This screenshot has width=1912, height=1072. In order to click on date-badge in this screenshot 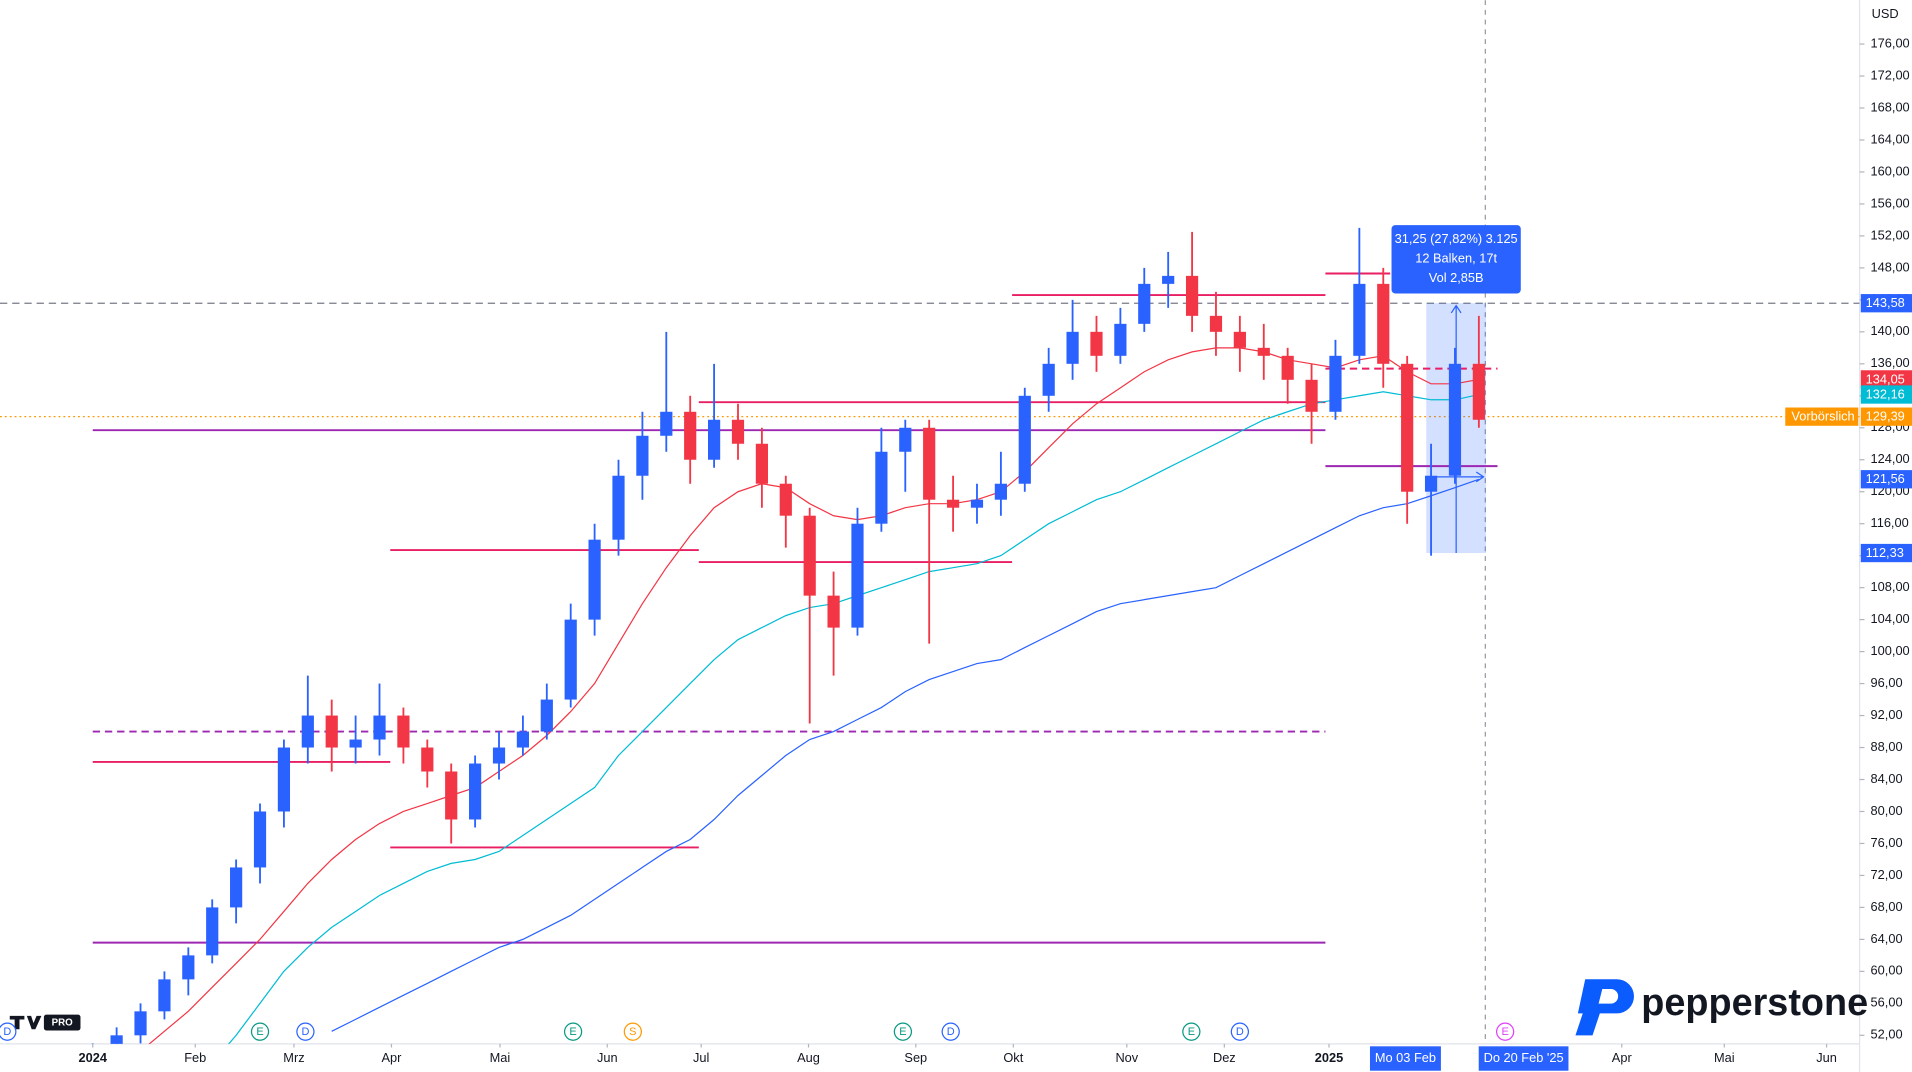, I will do `click(1405, 1058)`.